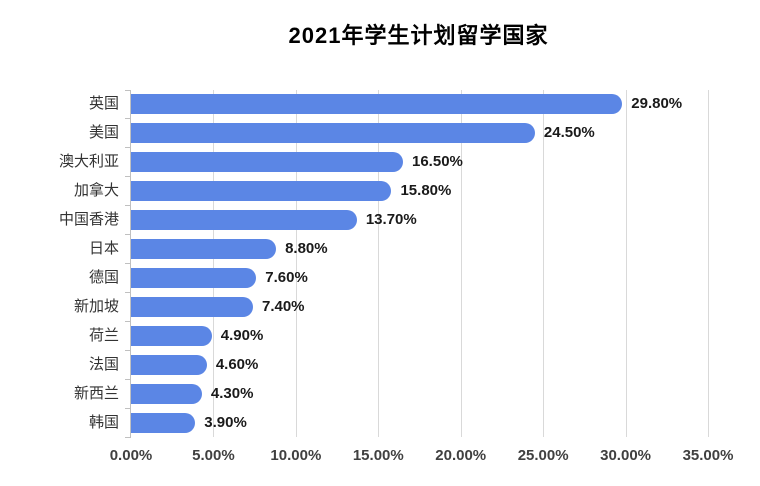 Image resolution: width=760 pixels, height=486 pixels. Describe the element at coordinates (237, 364) in the screenshot. I see `value-label: 4.60%` at that location.